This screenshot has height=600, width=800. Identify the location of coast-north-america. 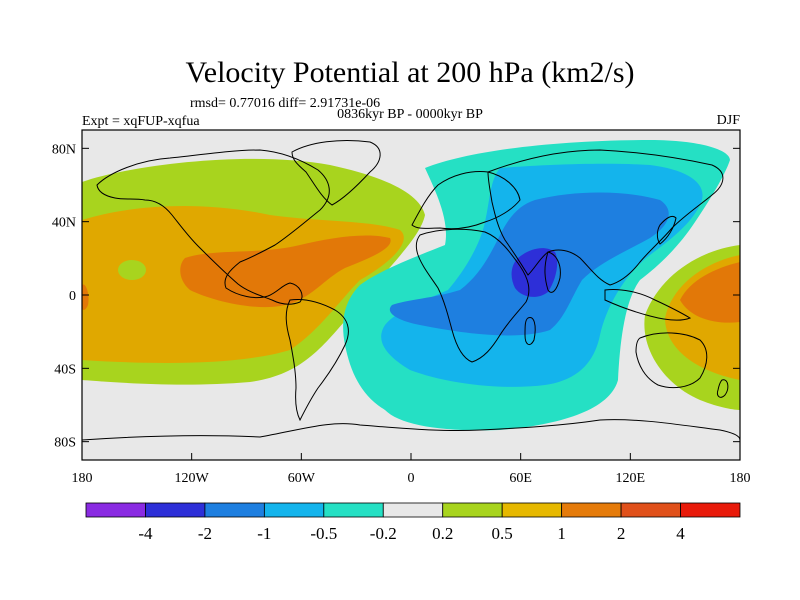
(213, 227).